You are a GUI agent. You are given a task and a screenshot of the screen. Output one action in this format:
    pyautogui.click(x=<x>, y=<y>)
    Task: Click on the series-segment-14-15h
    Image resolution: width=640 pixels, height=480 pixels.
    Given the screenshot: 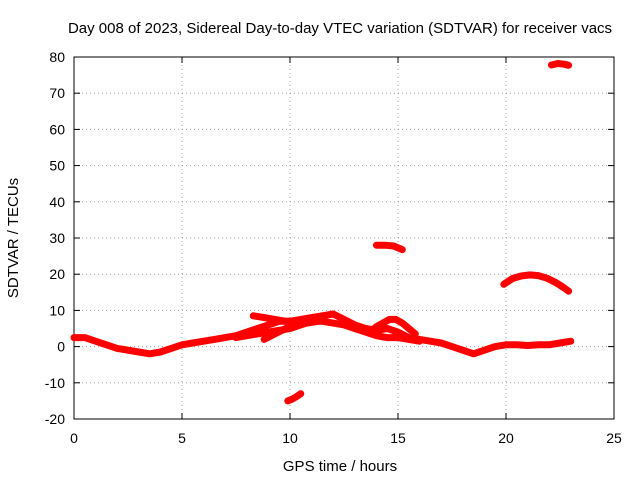 What is the action you would take?
    pyautogui.click(x=389, y=247)
    